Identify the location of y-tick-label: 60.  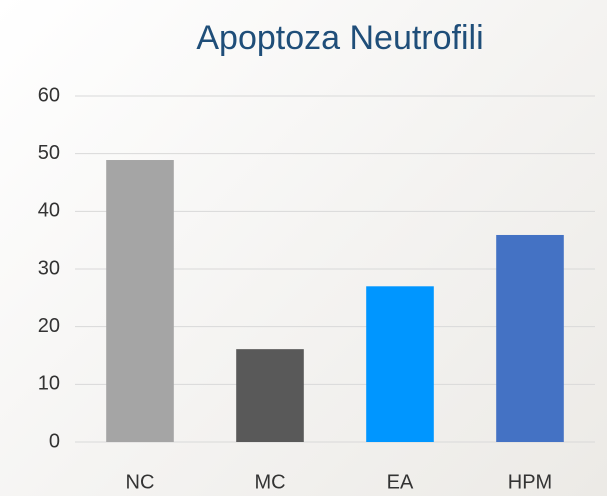
(49, 95).